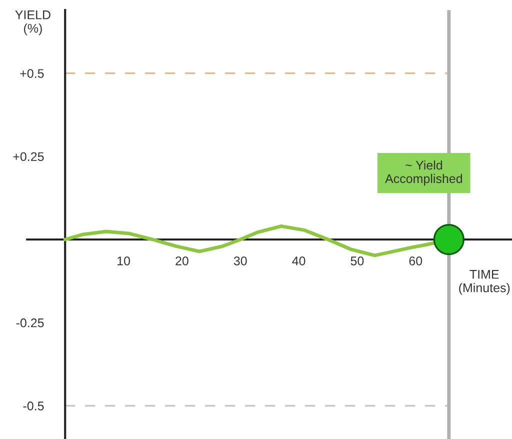 Image resolution: width=512 pixels, height=439 pixels. What do you see at coordinates (484, 282) in the screenshot?
I see `x-axis-title: TIME (Minutes)` at bounding box center [484, 282].